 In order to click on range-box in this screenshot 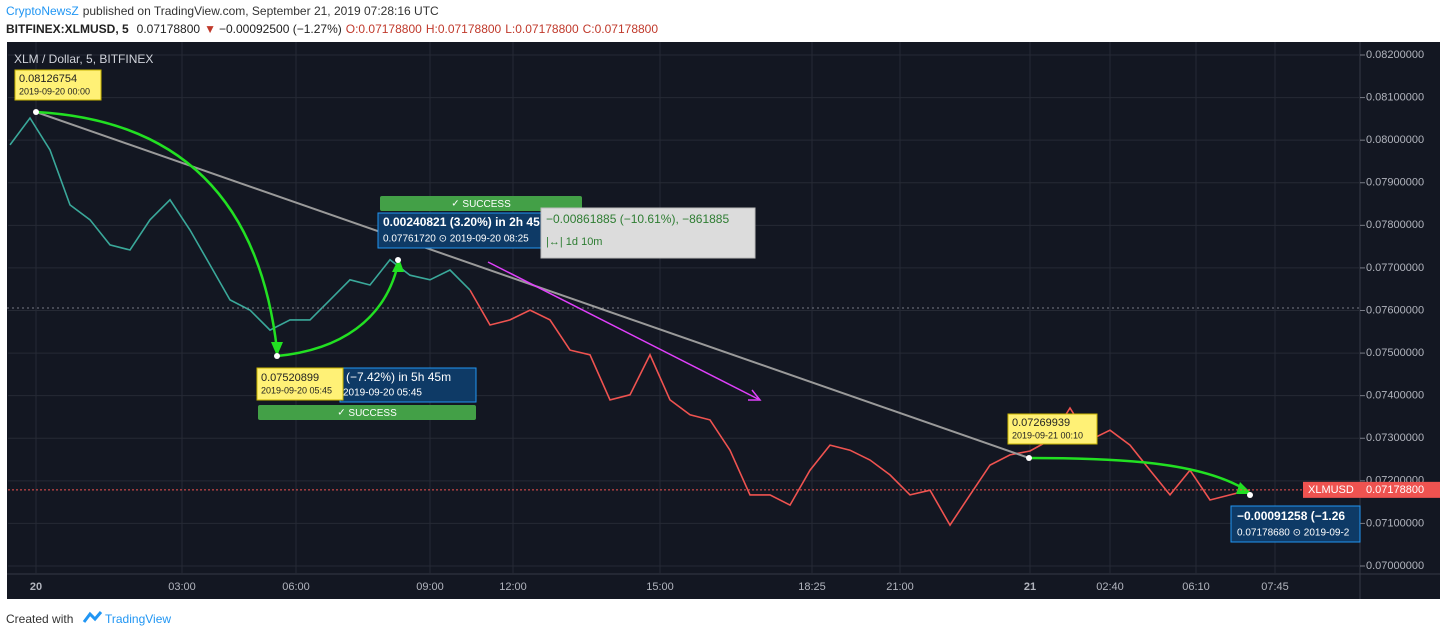, I will do `click(648, 233)`.